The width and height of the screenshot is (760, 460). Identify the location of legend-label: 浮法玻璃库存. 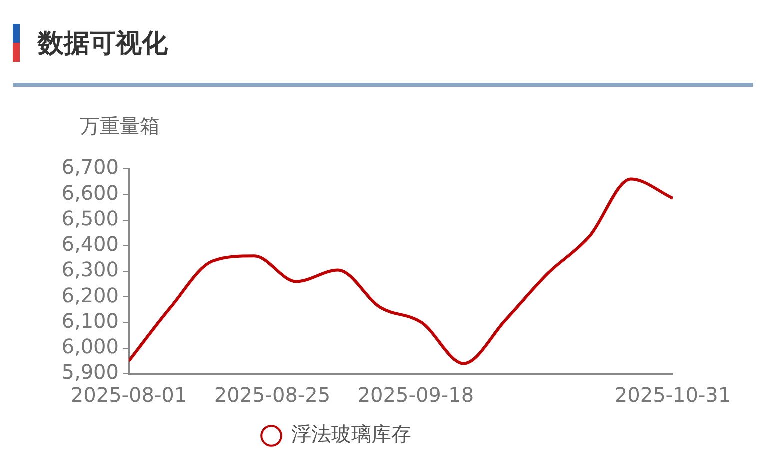
(352, 434).